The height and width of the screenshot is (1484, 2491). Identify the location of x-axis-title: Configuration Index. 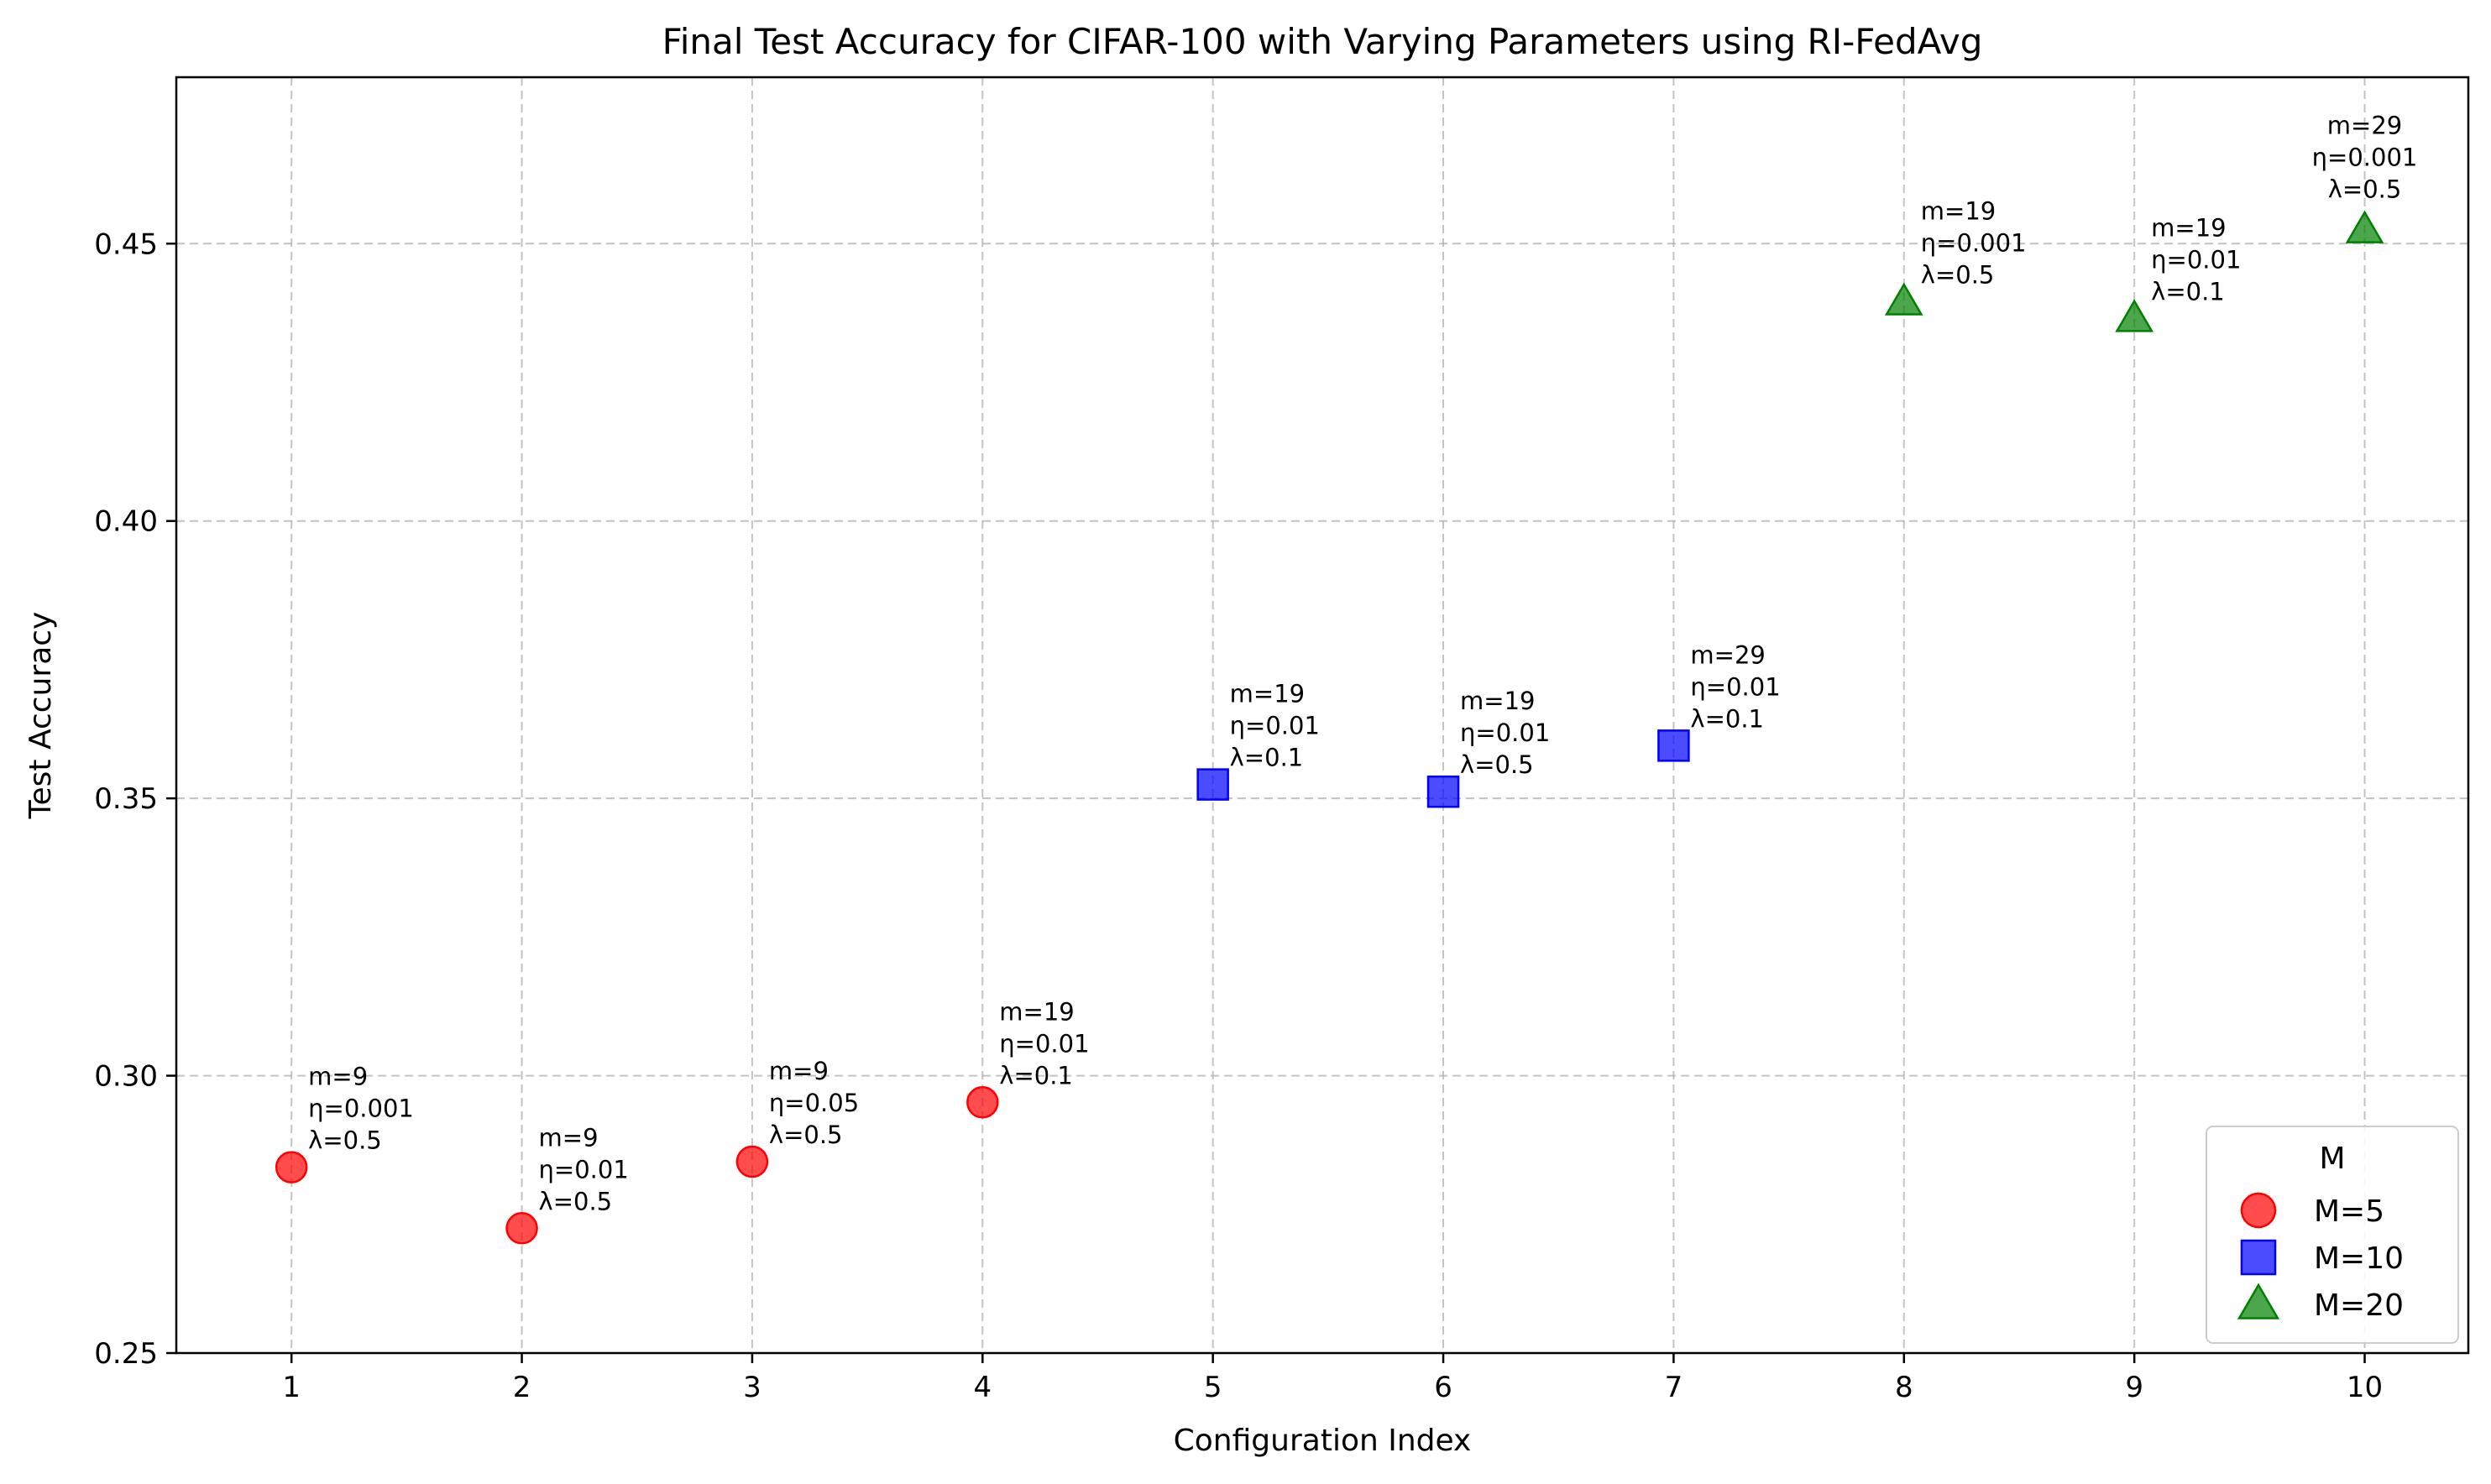
(1323, 1441).